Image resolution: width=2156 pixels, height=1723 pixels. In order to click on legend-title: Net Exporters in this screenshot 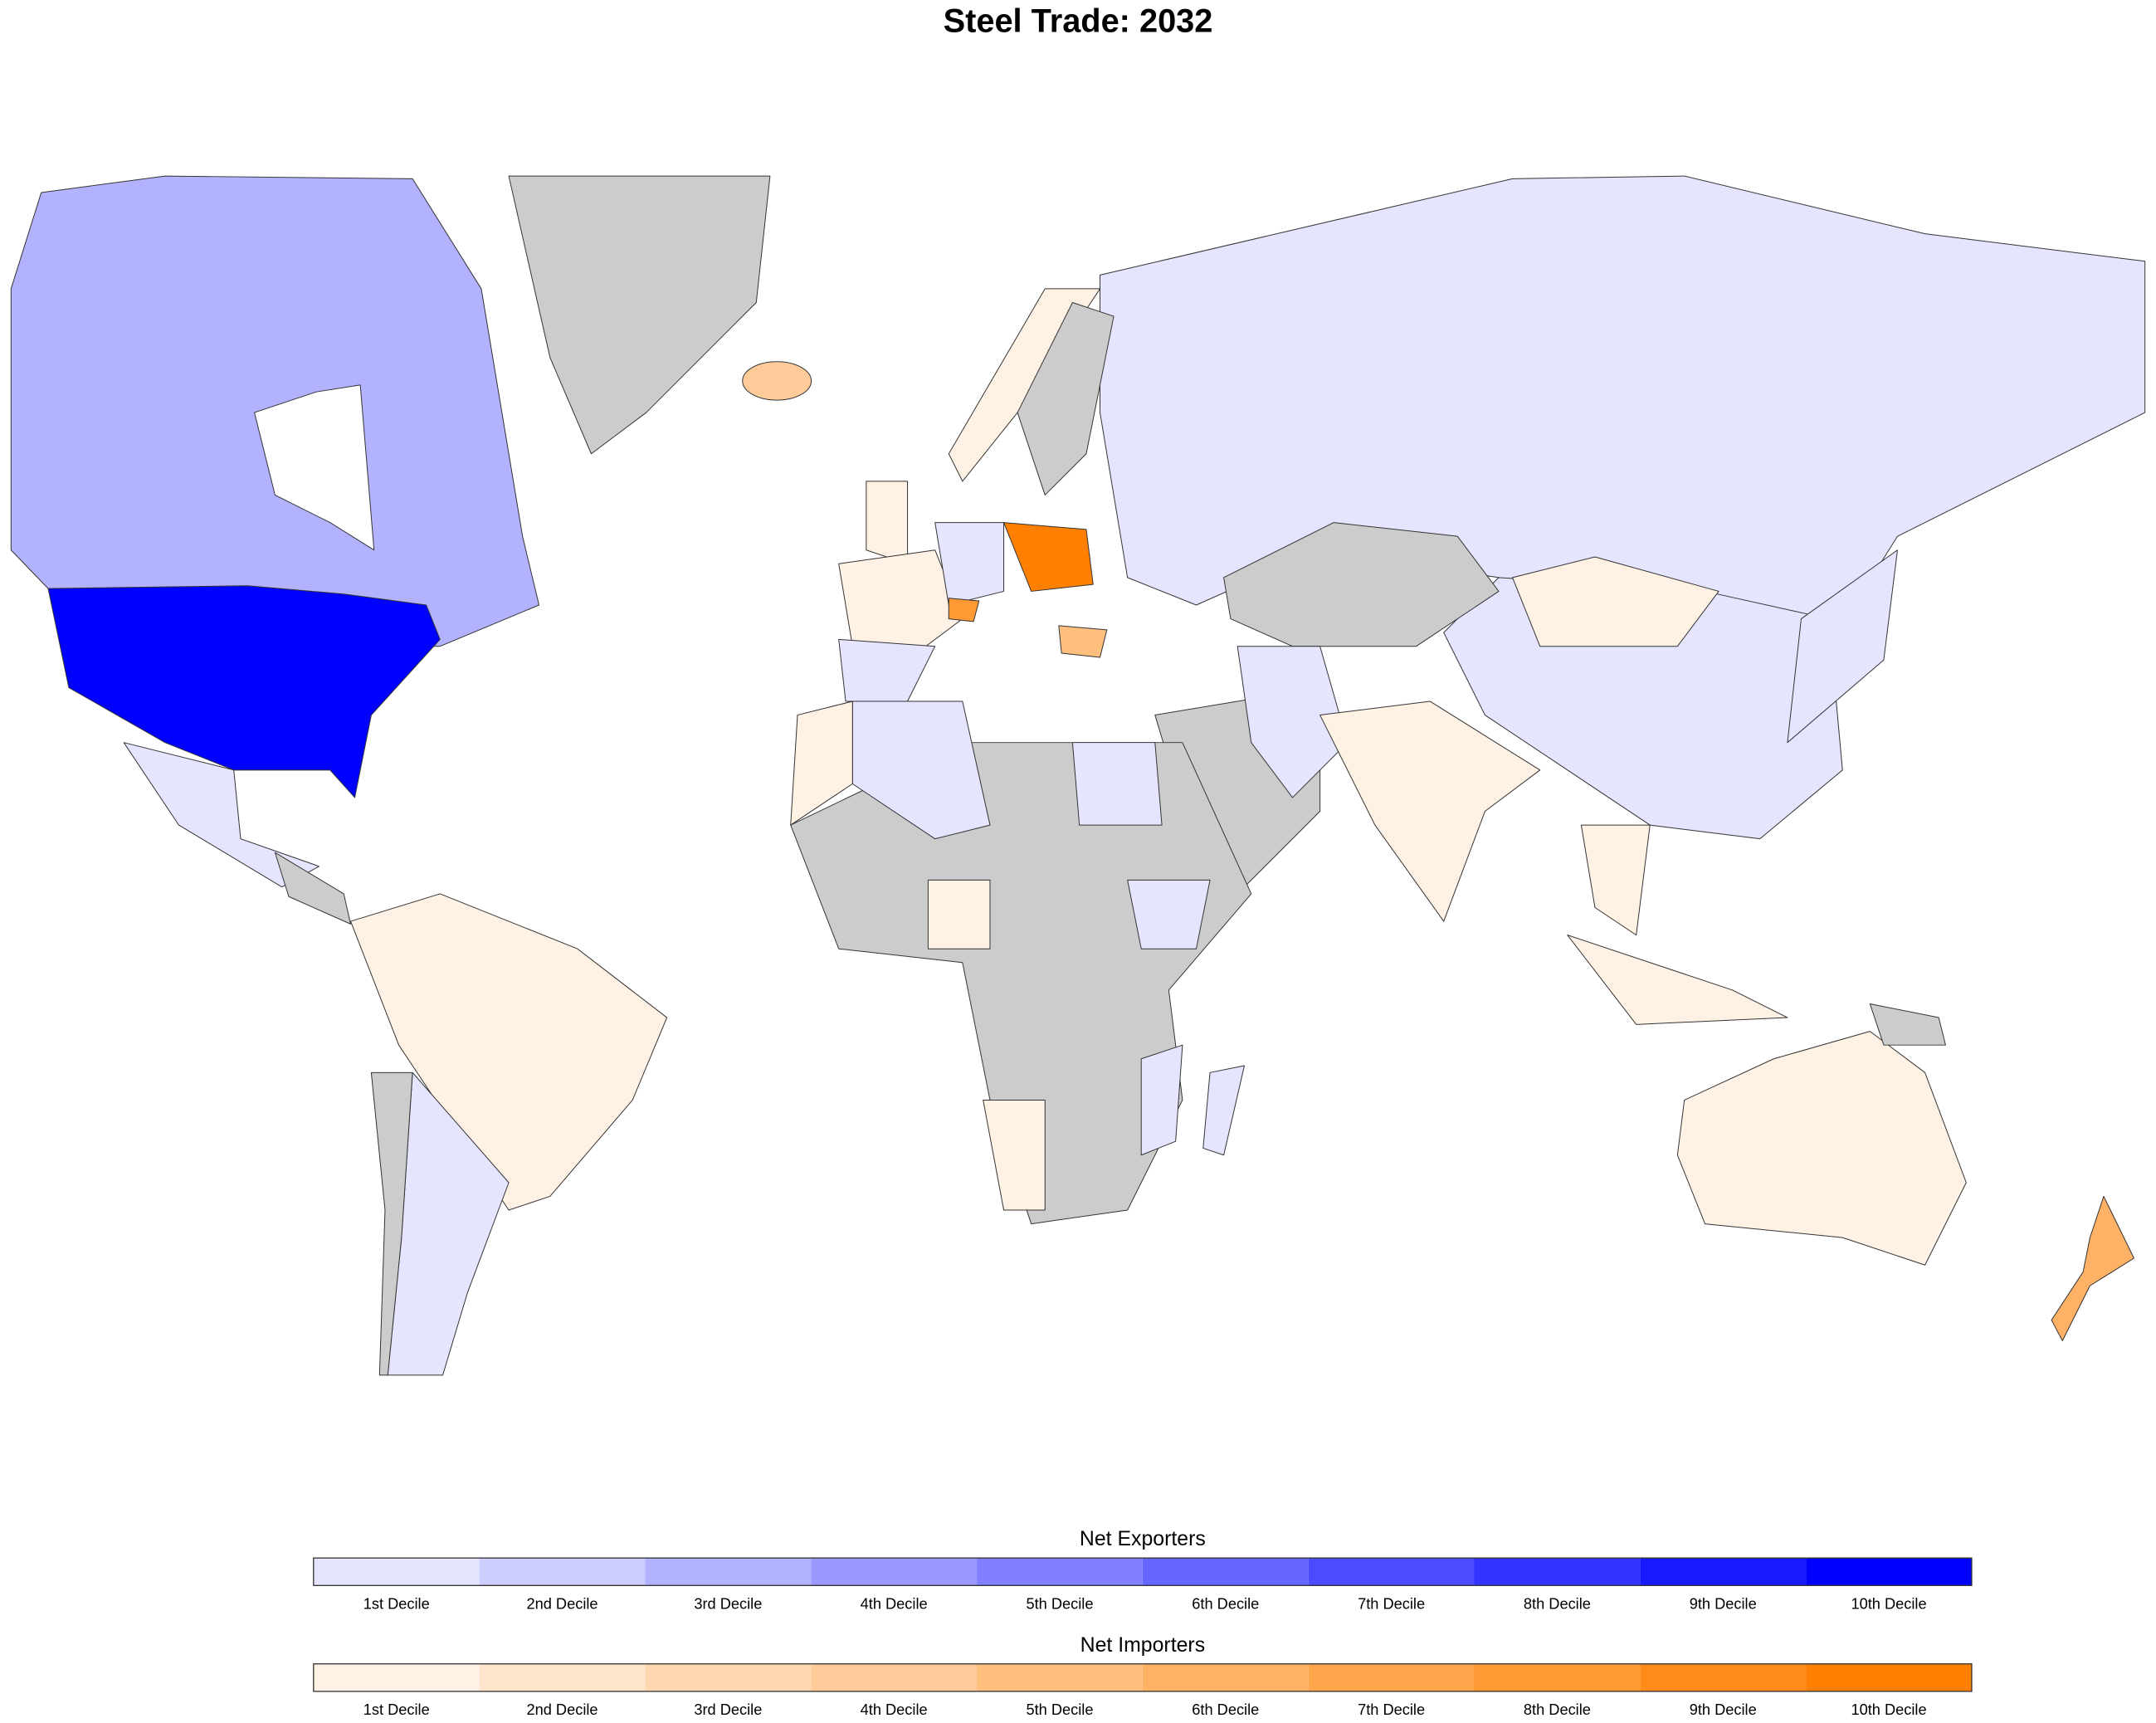, I will do `click(1143, 1539)`.